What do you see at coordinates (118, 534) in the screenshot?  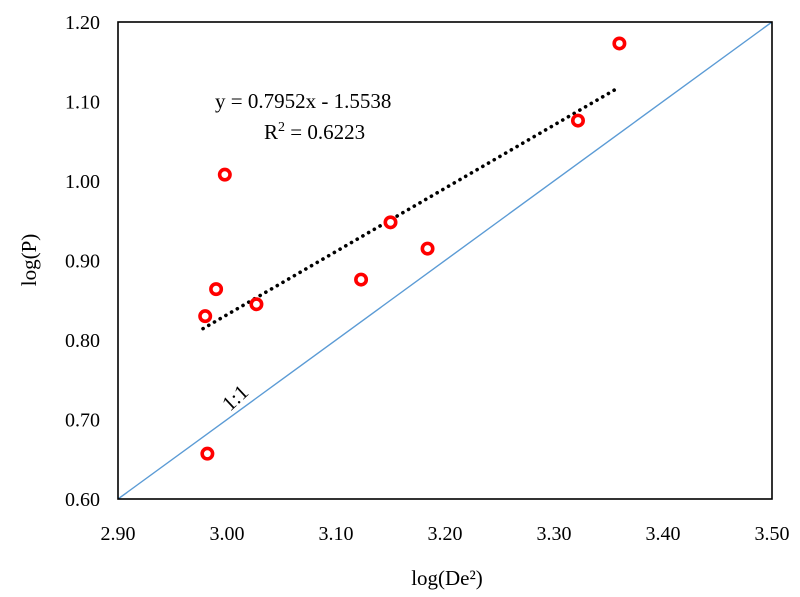 I see `x-tick-label: 2.90` at bounding box center [118, 534].